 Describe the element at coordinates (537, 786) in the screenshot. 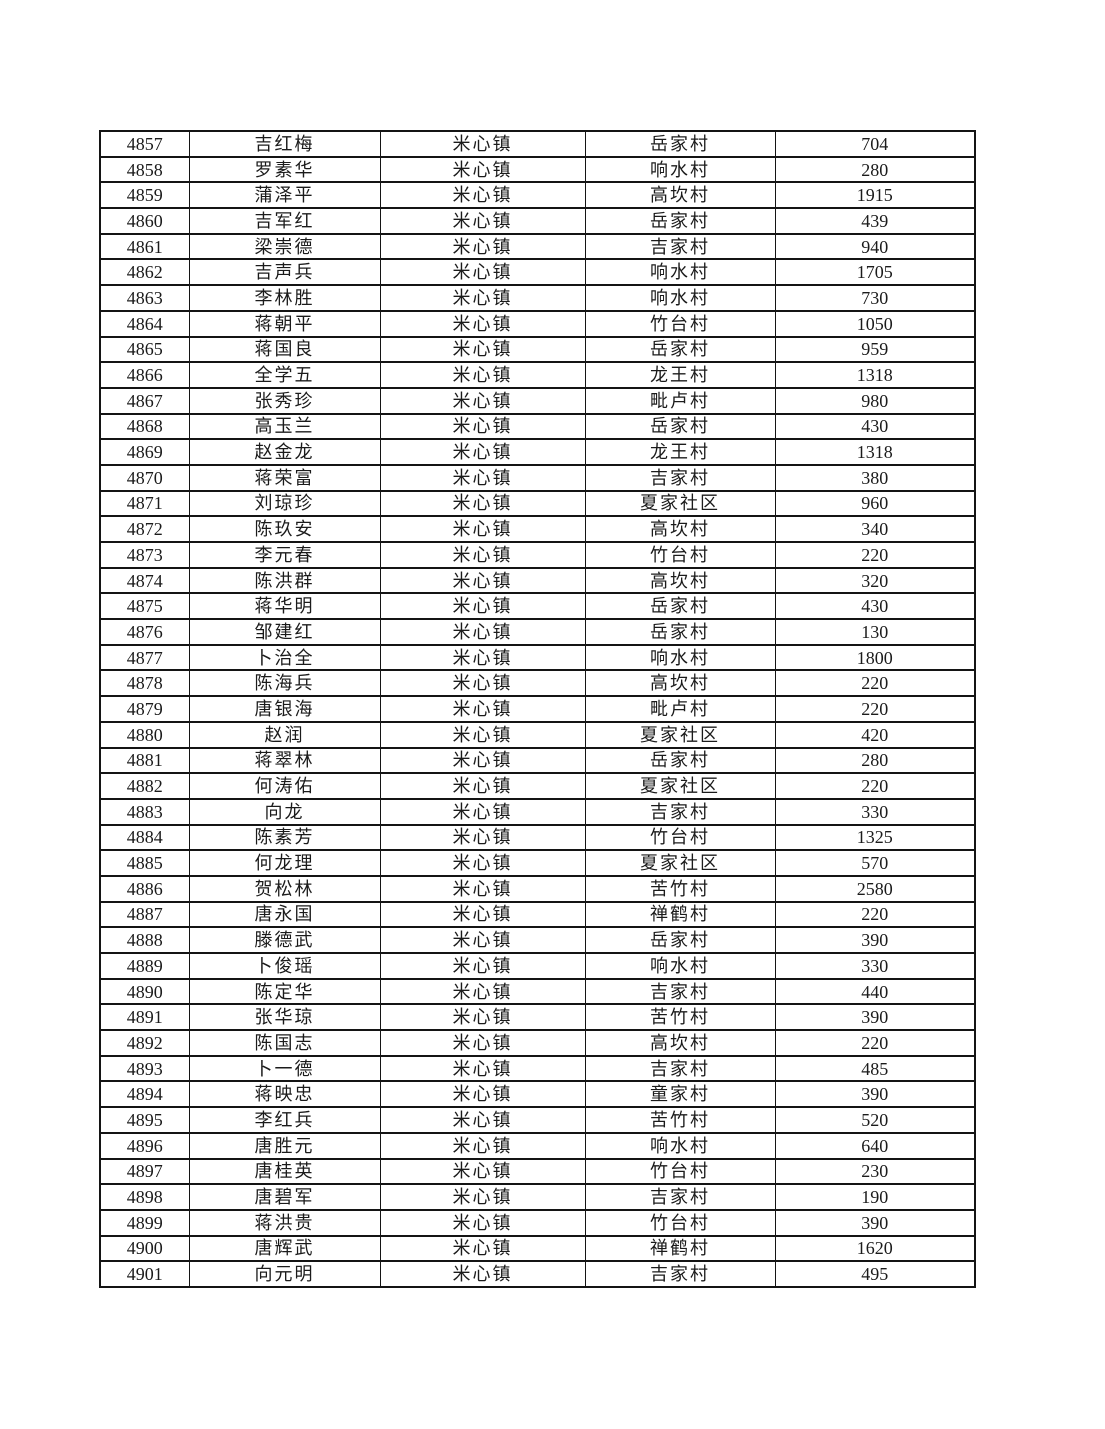

I see `table-row: 4882 何涛佑 米心镇 夏家社区 220` at that location.